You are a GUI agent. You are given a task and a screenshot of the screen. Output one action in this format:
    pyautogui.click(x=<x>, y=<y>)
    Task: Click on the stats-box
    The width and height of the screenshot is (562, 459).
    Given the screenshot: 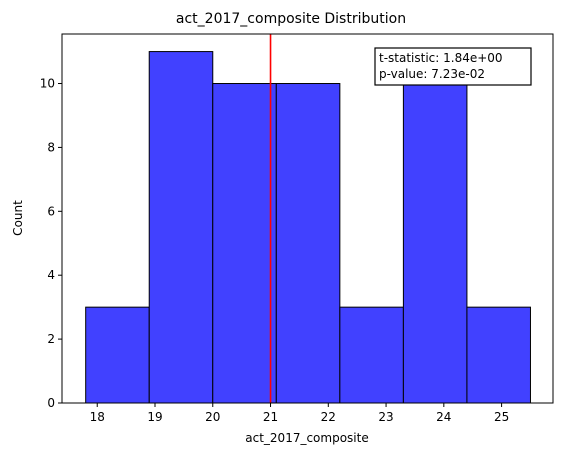 What is the action you would take?
    pyautogui.click(x=453, y=66)
    